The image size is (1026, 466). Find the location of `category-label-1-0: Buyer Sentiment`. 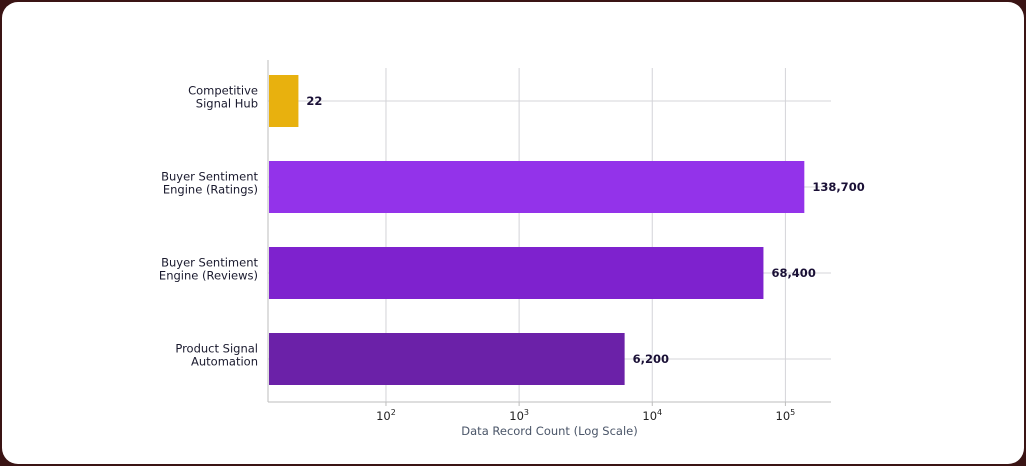

category-label-1-0: Buyer Sentiment is located at coordinates (209, 177).